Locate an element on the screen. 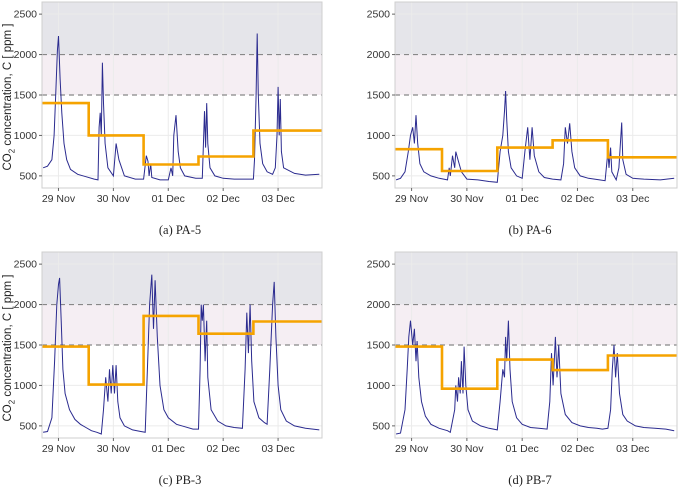  caption-pa5: (a) PA-5 is located at coordinates (180, 230).